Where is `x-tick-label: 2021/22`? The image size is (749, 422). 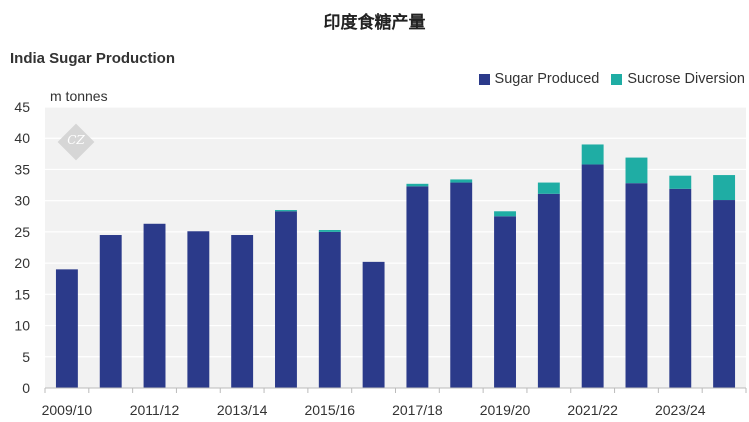
x-tick-label: 2021/22 is located at coordinates (592, 410).